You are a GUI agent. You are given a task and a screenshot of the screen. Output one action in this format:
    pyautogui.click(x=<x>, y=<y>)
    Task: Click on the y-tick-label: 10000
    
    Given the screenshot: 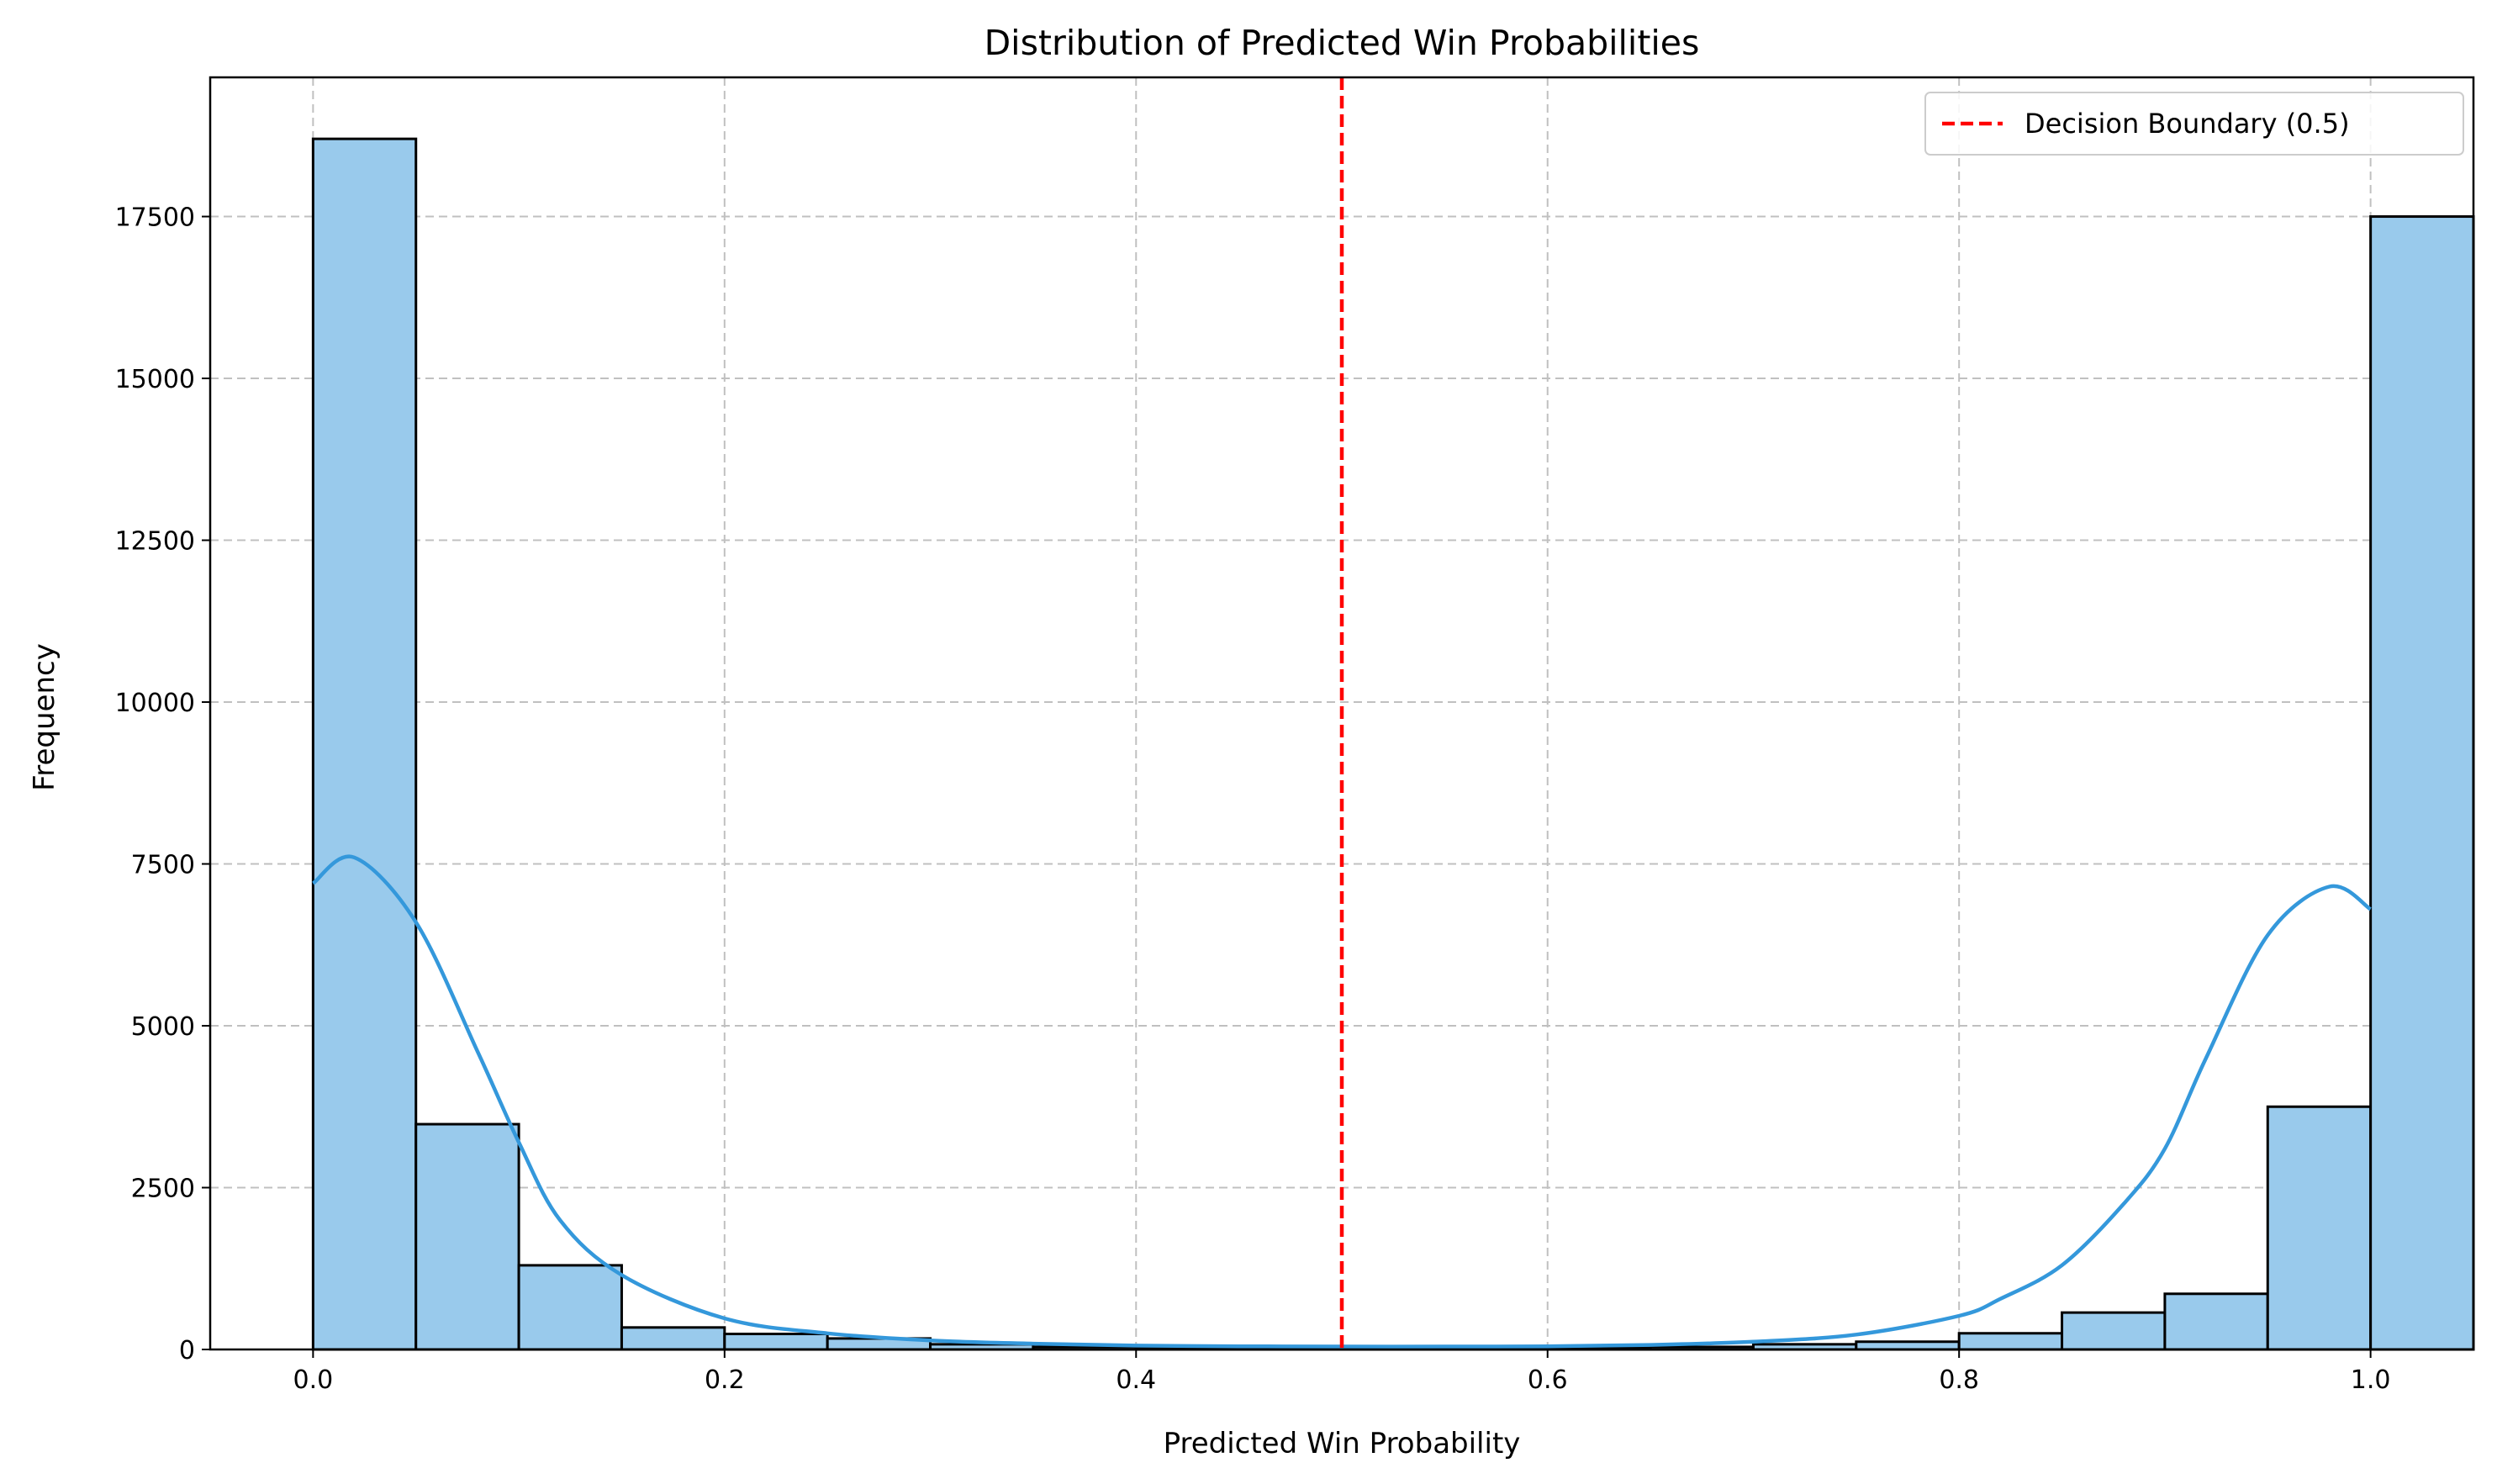 What is the action you would take?
    pyautogui.click(x=155, y=703)
    